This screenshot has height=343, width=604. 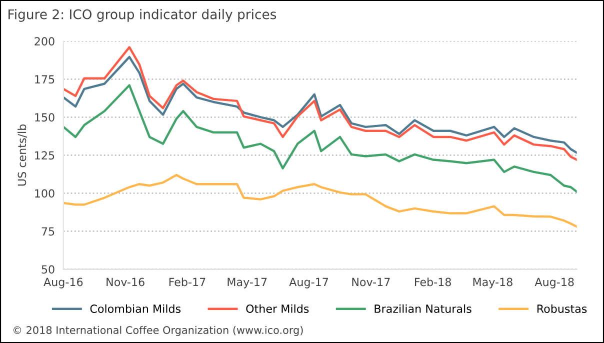 I want to click on y-tick-label: 75, so click(x=48, y=231).